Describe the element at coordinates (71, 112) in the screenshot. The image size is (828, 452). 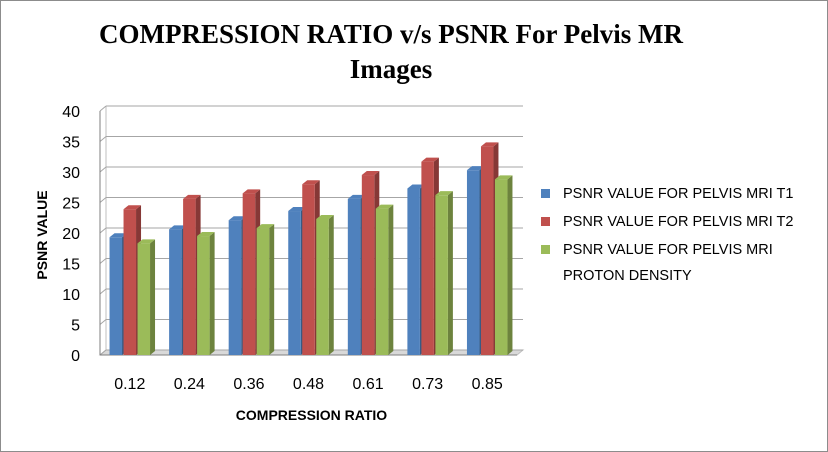
I see `y-tick-label: 40` at that location.